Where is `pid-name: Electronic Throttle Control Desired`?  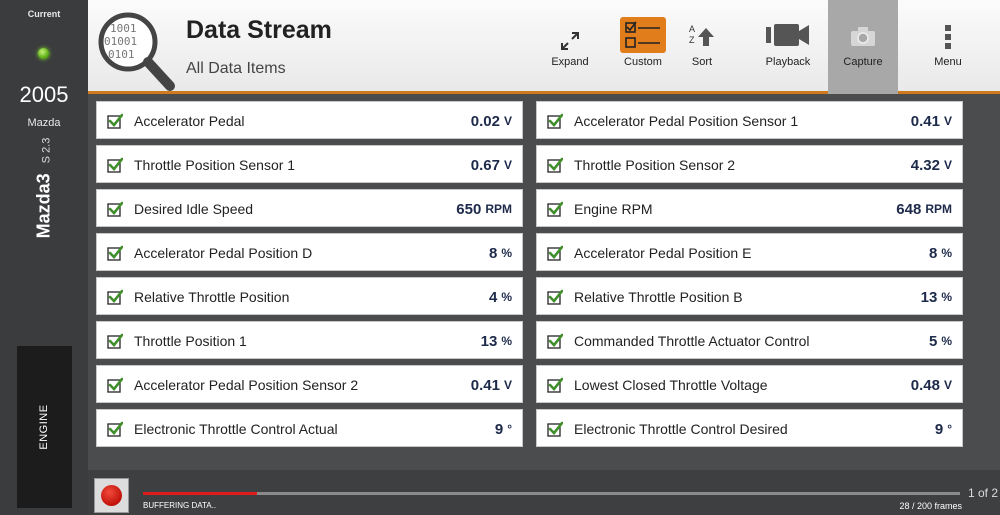
pid-name: Electronic Throttle Control Desired is located at coordinates (681, 428).